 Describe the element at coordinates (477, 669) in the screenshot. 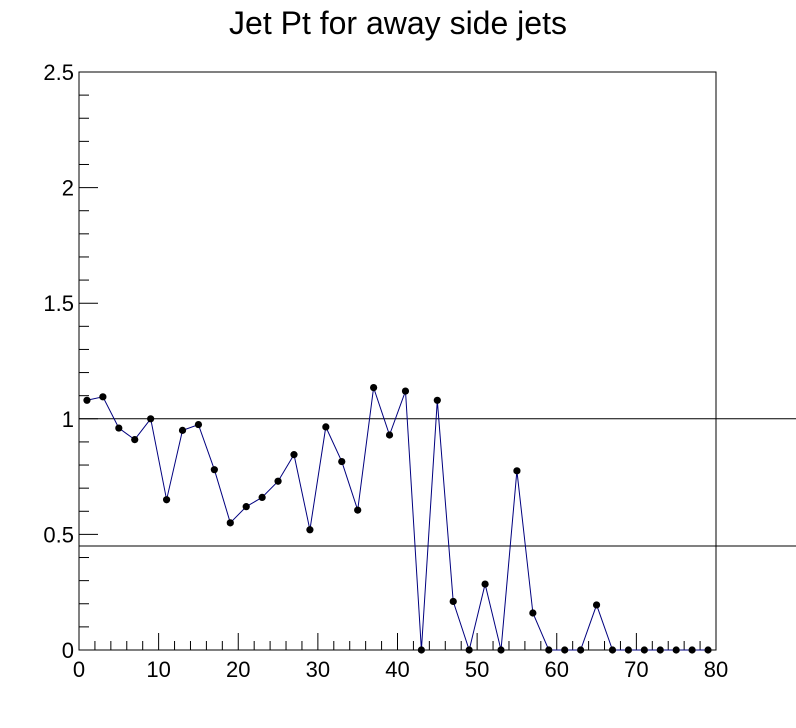

I see `x-tick-label: 50` at that location.